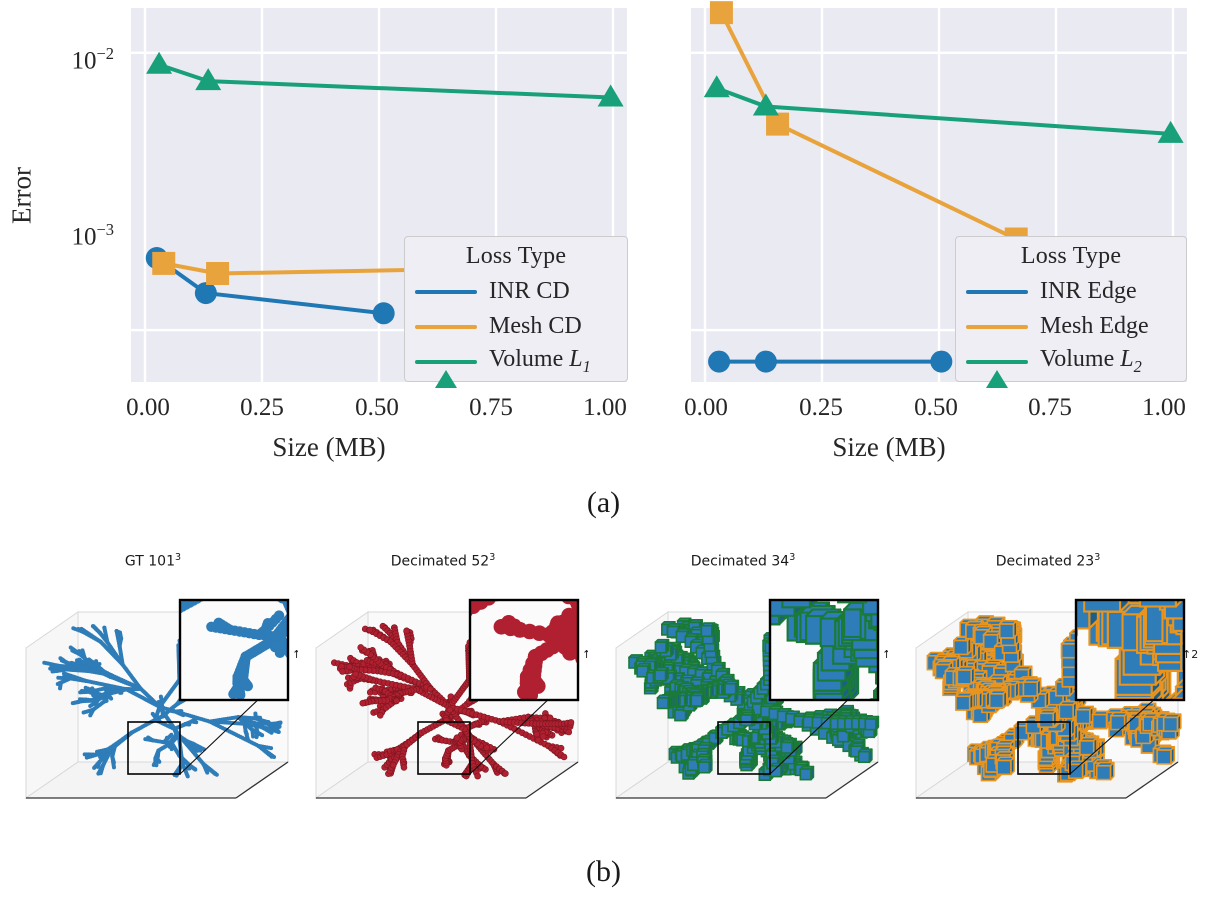 The image size is (1207, 900). Describe the element at coordinates (153, 561) in the screenshot. I see `voxel-panel-title: GT 1013` at that location.